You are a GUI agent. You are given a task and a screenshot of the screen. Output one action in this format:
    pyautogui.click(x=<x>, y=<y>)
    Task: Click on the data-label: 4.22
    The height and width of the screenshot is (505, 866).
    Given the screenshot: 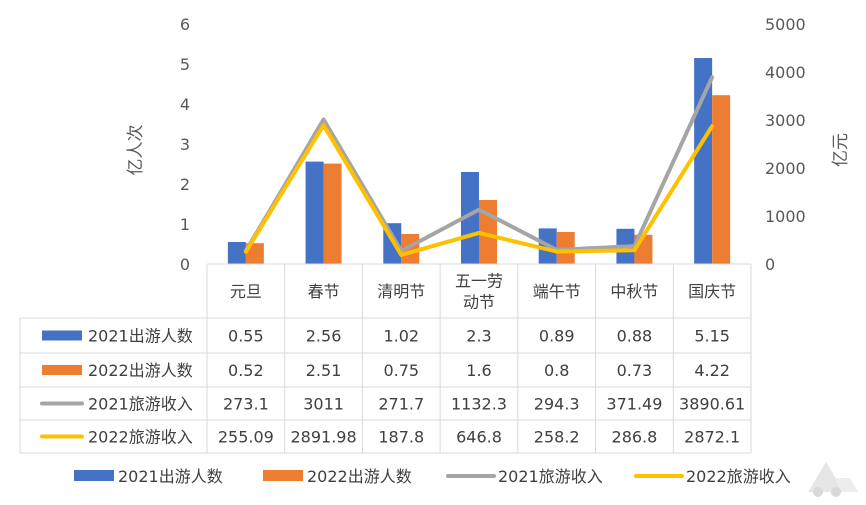 What is the action you would take?
    pyautogui.click(x=712, y=370)
    